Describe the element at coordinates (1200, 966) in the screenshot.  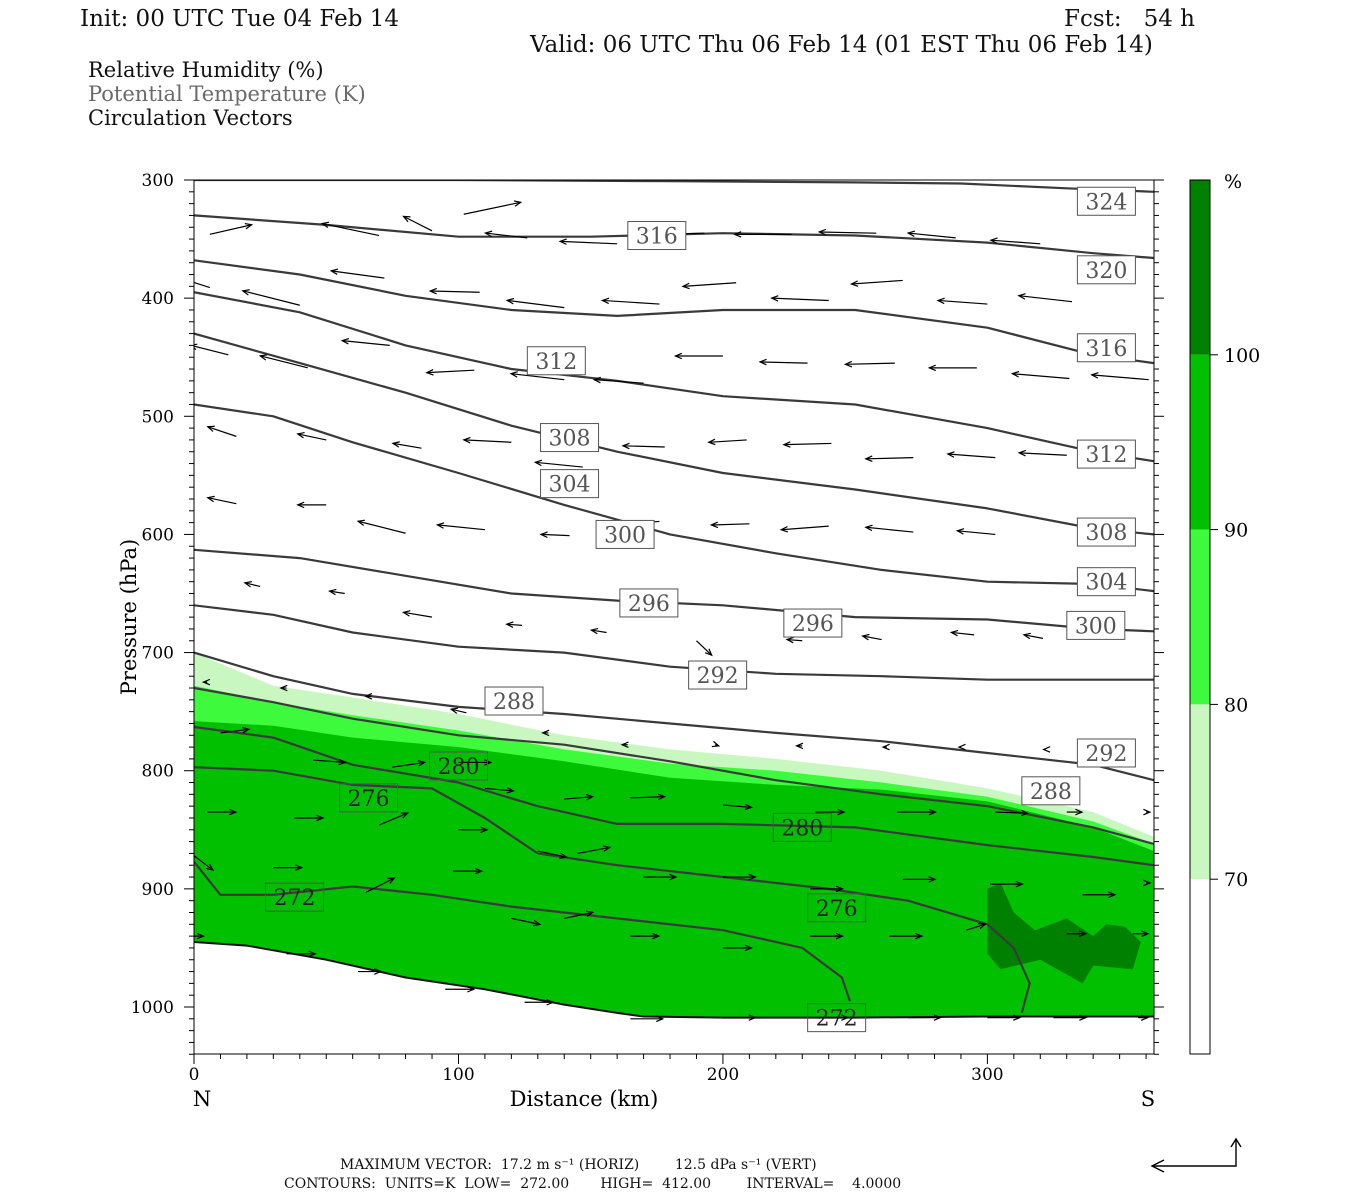
I see `colorbar-segment` at that location.